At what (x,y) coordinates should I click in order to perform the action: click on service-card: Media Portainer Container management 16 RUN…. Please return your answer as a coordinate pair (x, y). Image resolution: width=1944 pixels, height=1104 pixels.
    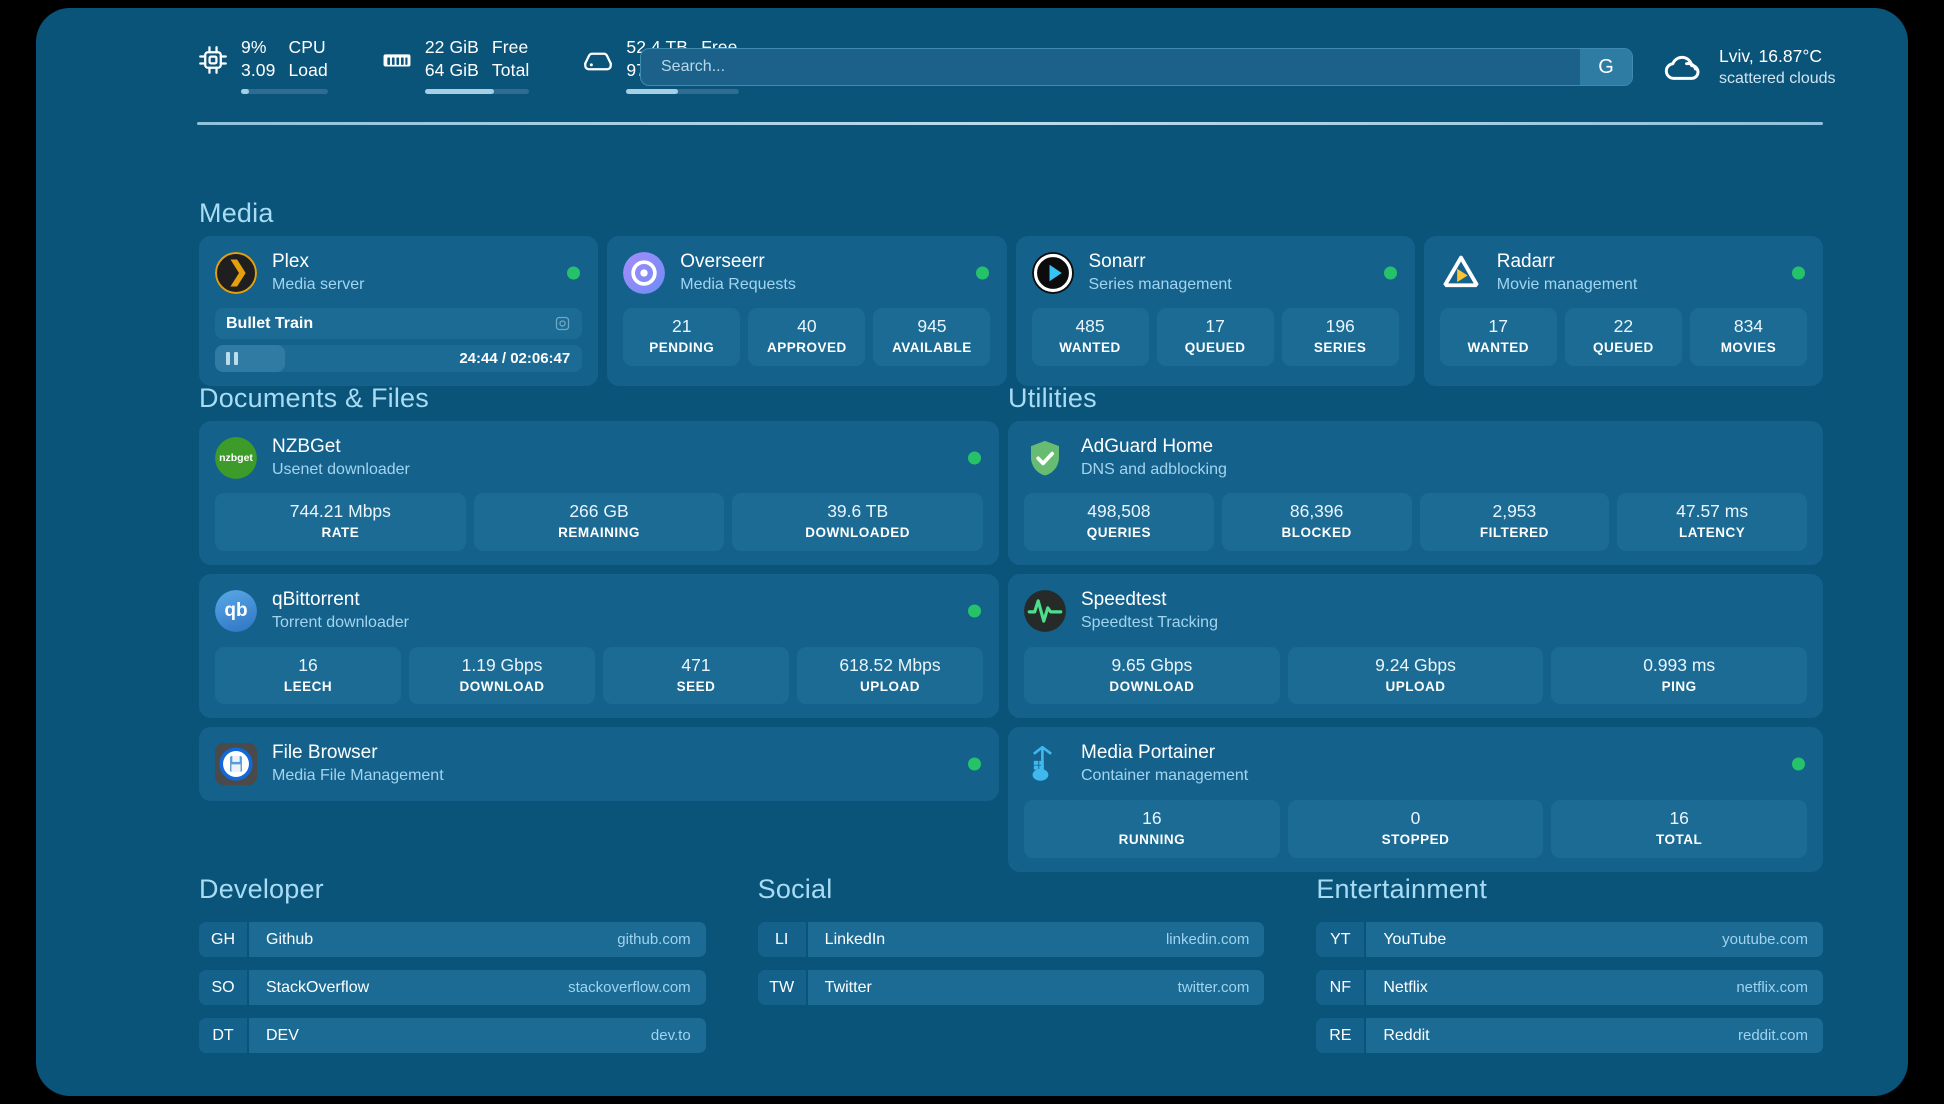
    Looking at the image, I should click on (1415, 799).